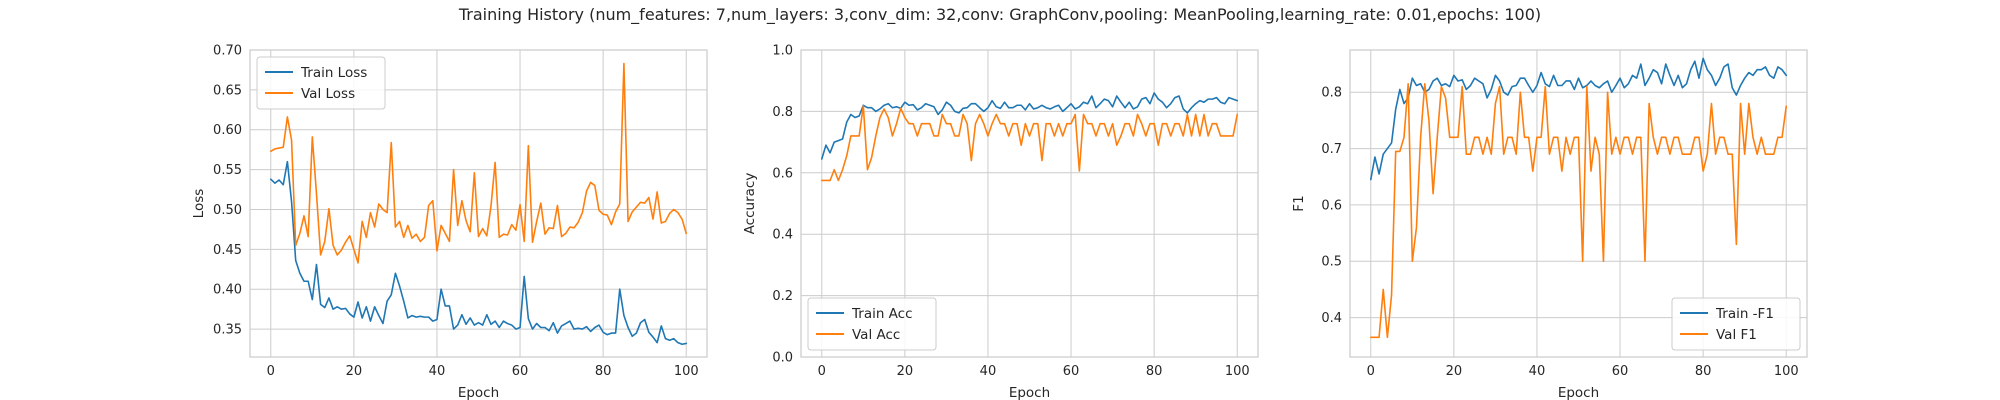 This screenshot has height=400, width=2000. What do you see at coordinates (1299, 203) in the screenshot?
I see `y-axis-label: F1` at bounding box center [1299, 203].